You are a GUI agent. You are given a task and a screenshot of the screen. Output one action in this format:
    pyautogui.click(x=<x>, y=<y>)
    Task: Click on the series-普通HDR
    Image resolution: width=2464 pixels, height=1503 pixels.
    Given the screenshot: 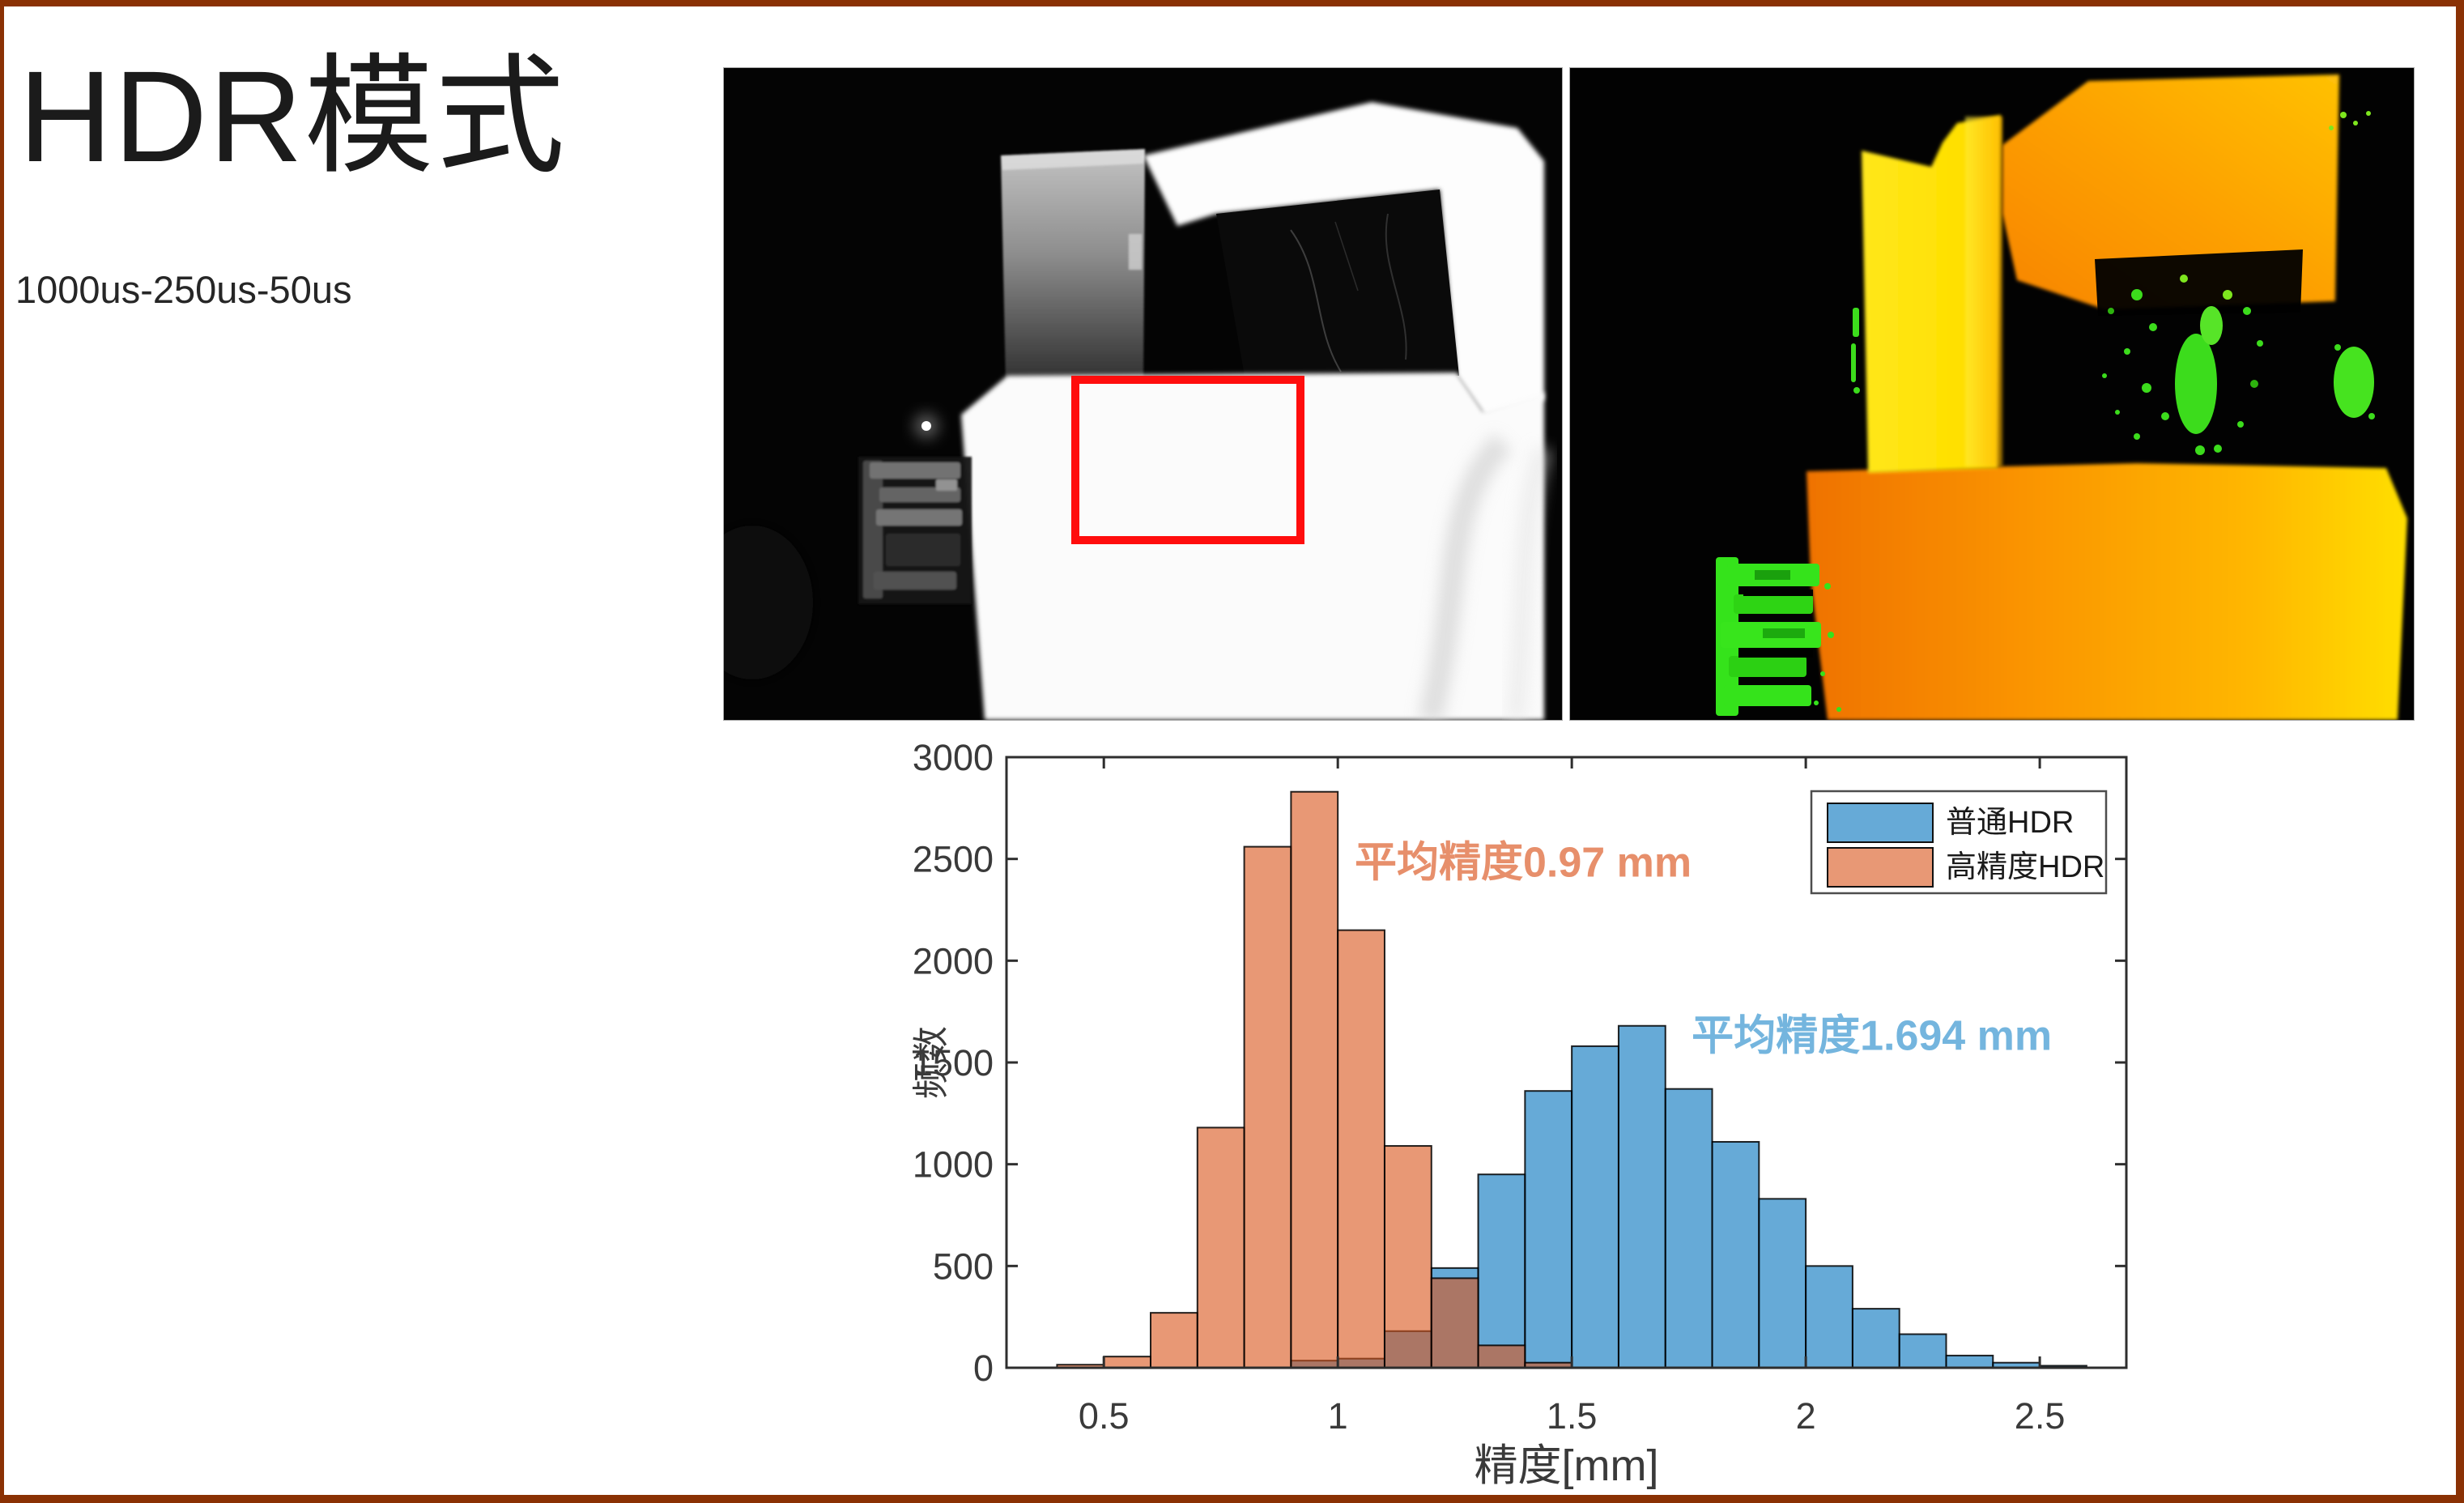 What is the action you would take?
    pyautogui.click(x=1688, y=1196)
    